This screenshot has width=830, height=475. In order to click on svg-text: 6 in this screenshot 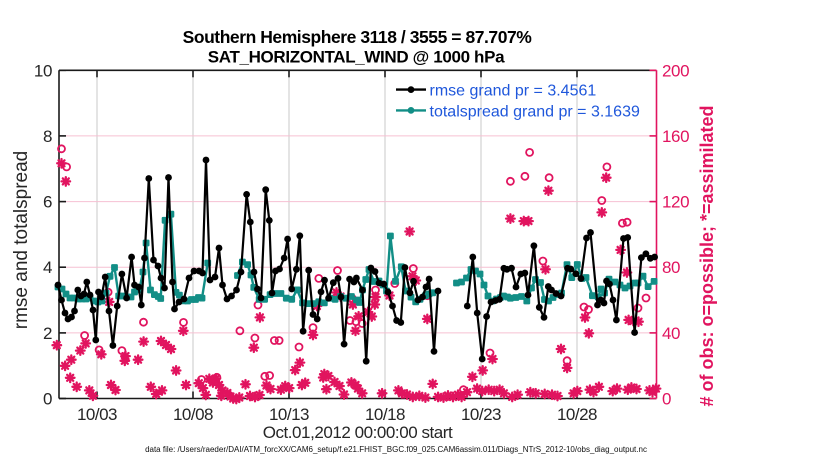, I will do `click(47, 202)`.